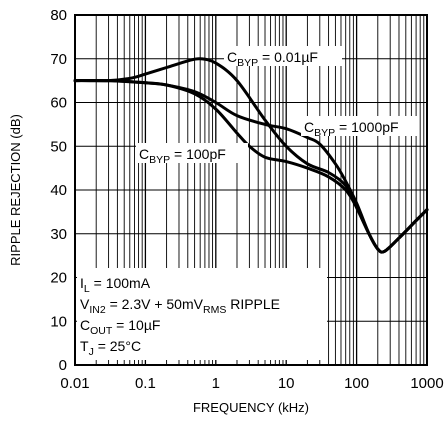 This screenshot has width=446, height=421. I want to click on y-tick-label: 10, so click(58, 321).